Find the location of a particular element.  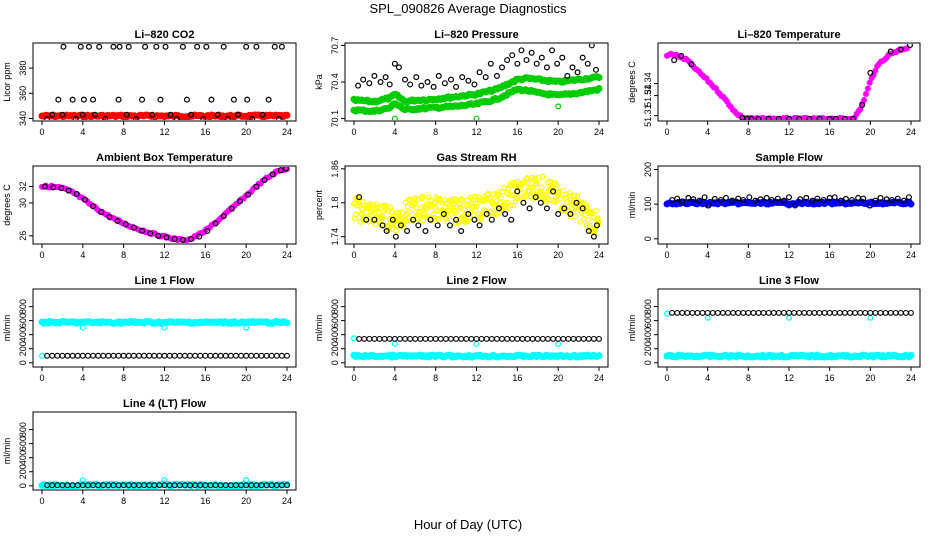

y-tick-label: 800 is located at coordinates (23, 429).